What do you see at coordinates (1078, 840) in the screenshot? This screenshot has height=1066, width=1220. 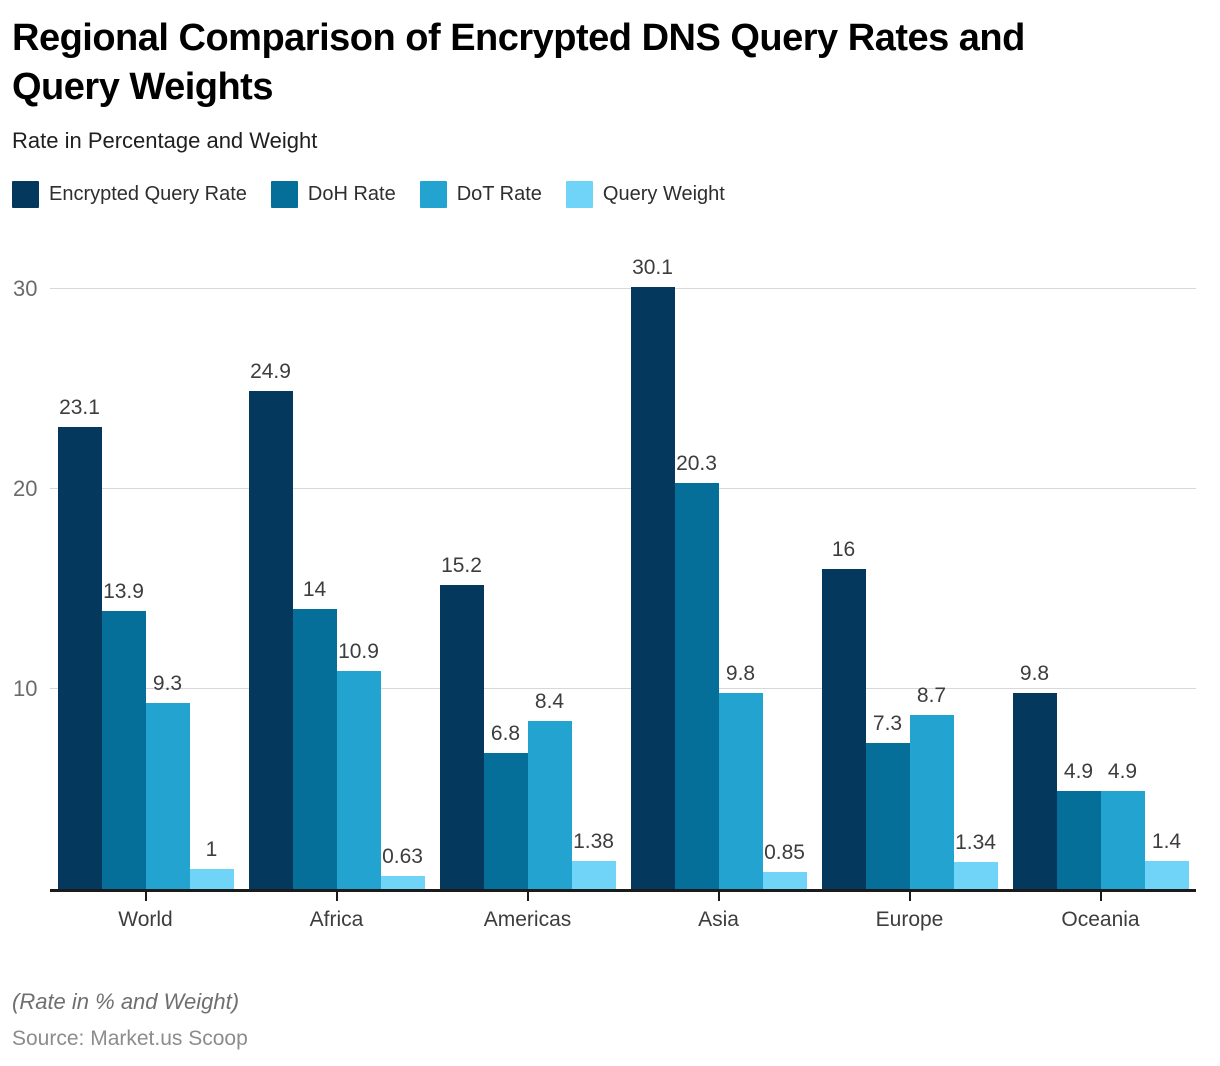 I see `bar-doh-rate-oceania` at bounding box center [1078, 840].